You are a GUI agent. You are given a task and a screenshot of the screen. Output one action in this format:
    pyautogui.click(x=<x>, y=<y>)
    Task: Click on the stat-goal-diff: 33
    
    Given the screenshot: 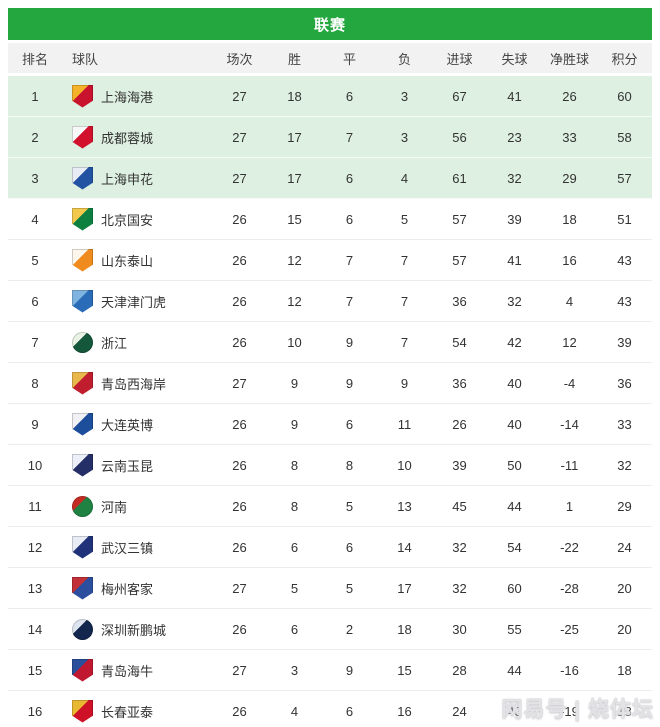 What is the action you would take?
    pyautogui.click(x=569, y=137)
    